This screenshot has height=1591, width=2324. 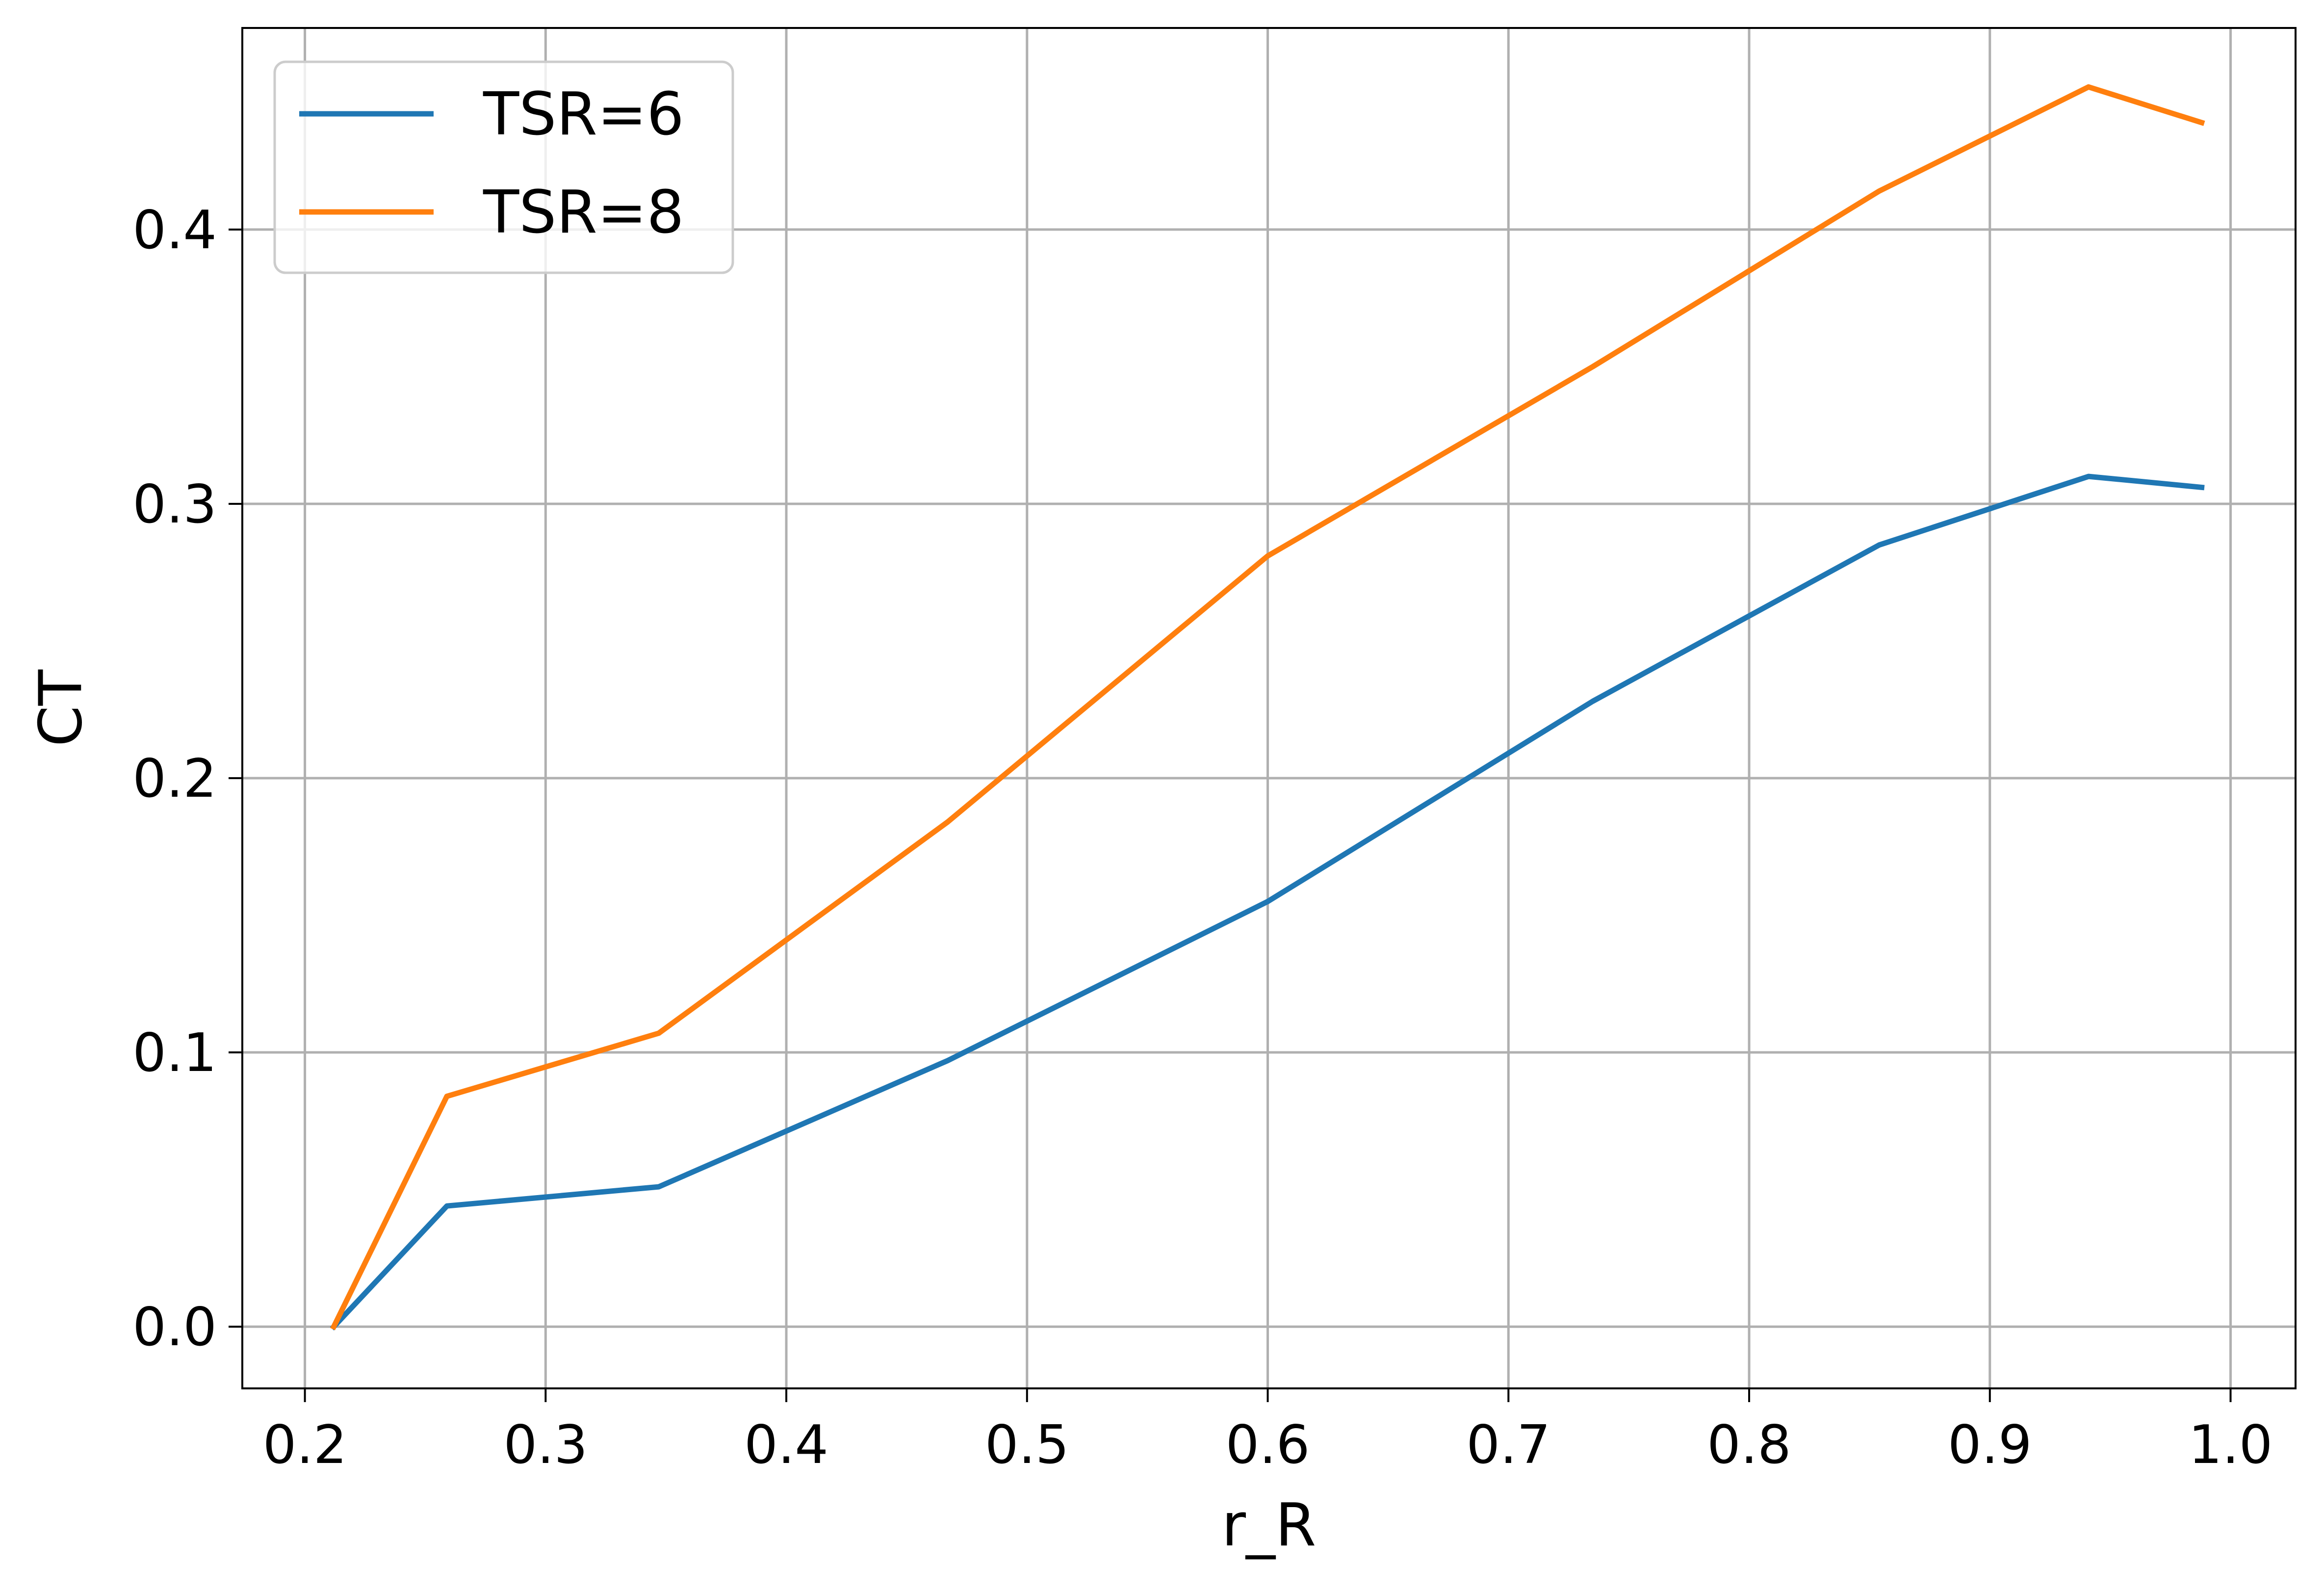 What do you see at coordinates (174, 1053) in the screenshot?
I see `y-tick-label: 0.1` at bounding box center [174, 1053].